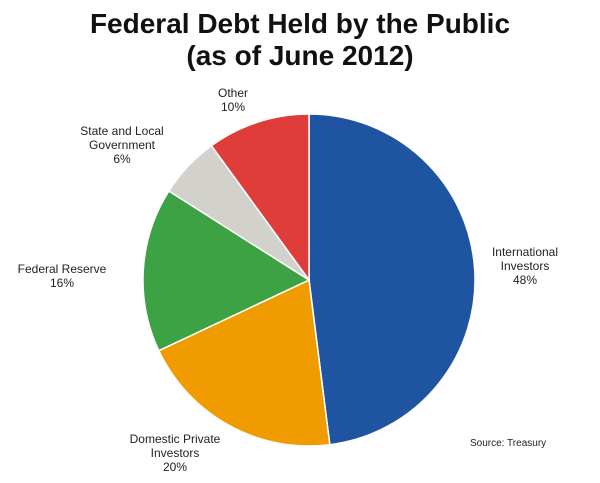 Image resolution: width=600 pixels, height=483 pixels. What do you see at coordinates (62, 283) in the screenshot?
I see `value-label: 16%` at bounding box center [62, 283].